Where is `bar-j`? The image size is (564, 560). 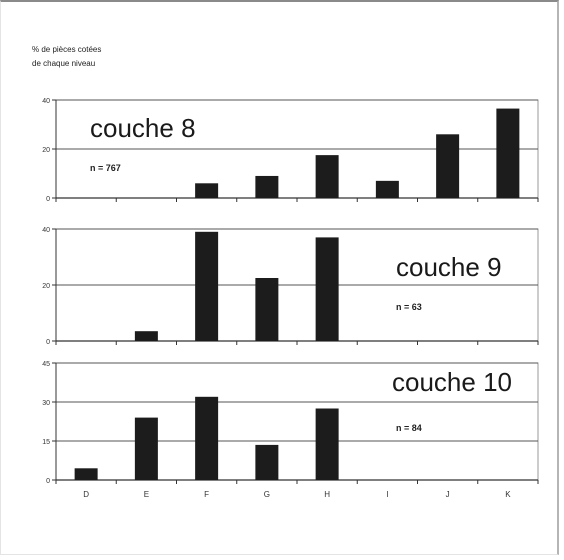 bar-j is located at coordinates (448, 166).